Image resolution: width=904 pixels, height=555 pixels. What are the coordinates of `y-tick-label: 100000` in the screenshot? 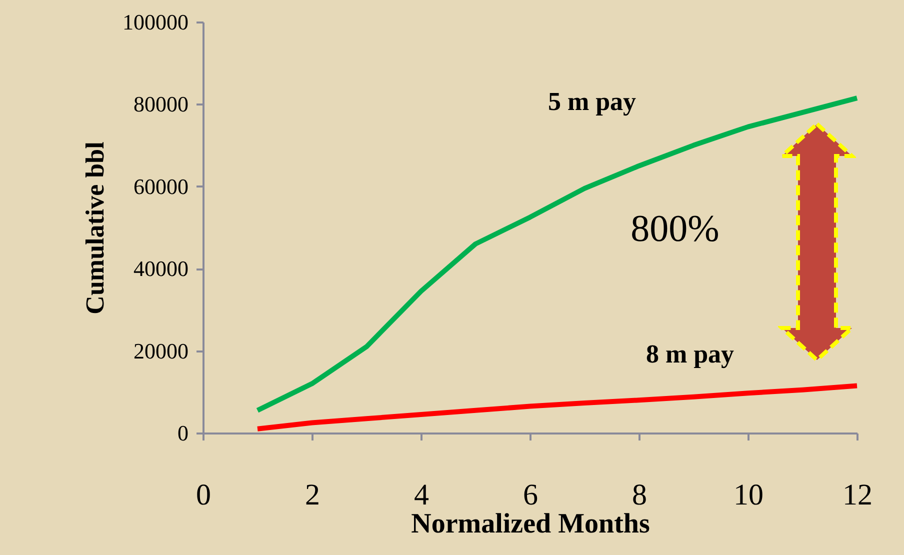 It's located at (155, 22).